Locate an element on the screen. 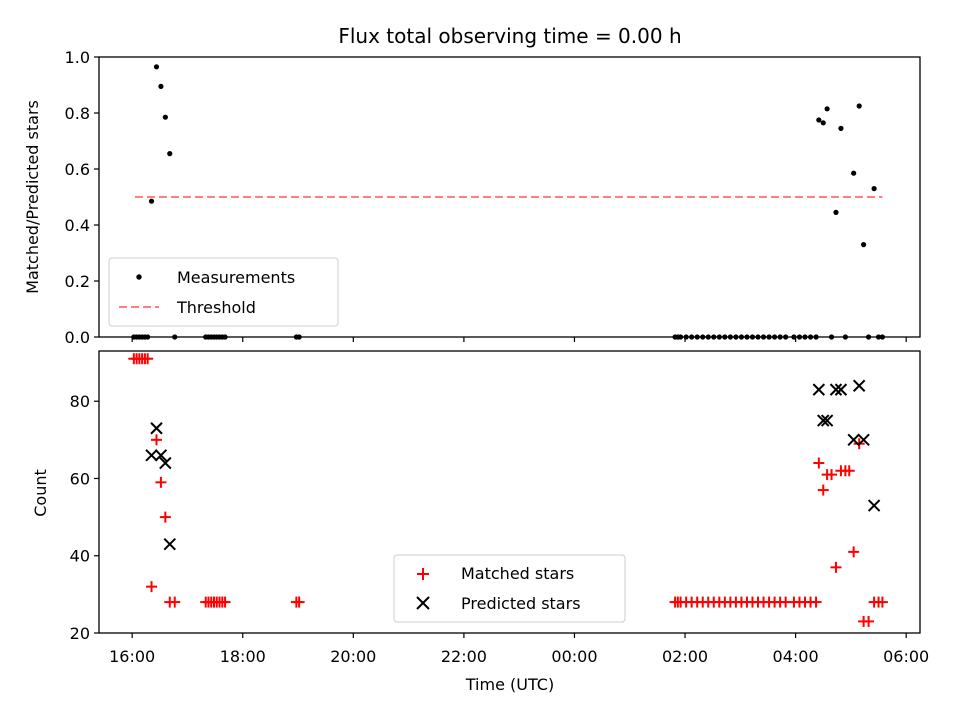 The height and width of the screenshot is (720, 960). x-tick-label: 20:00 is located at coordinates (353, 656).